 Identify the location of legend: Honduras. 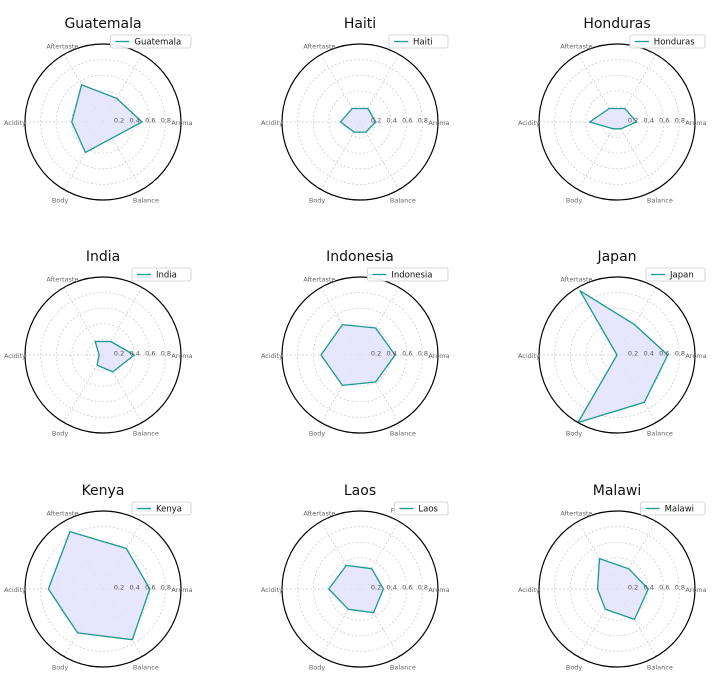
(667, 41).